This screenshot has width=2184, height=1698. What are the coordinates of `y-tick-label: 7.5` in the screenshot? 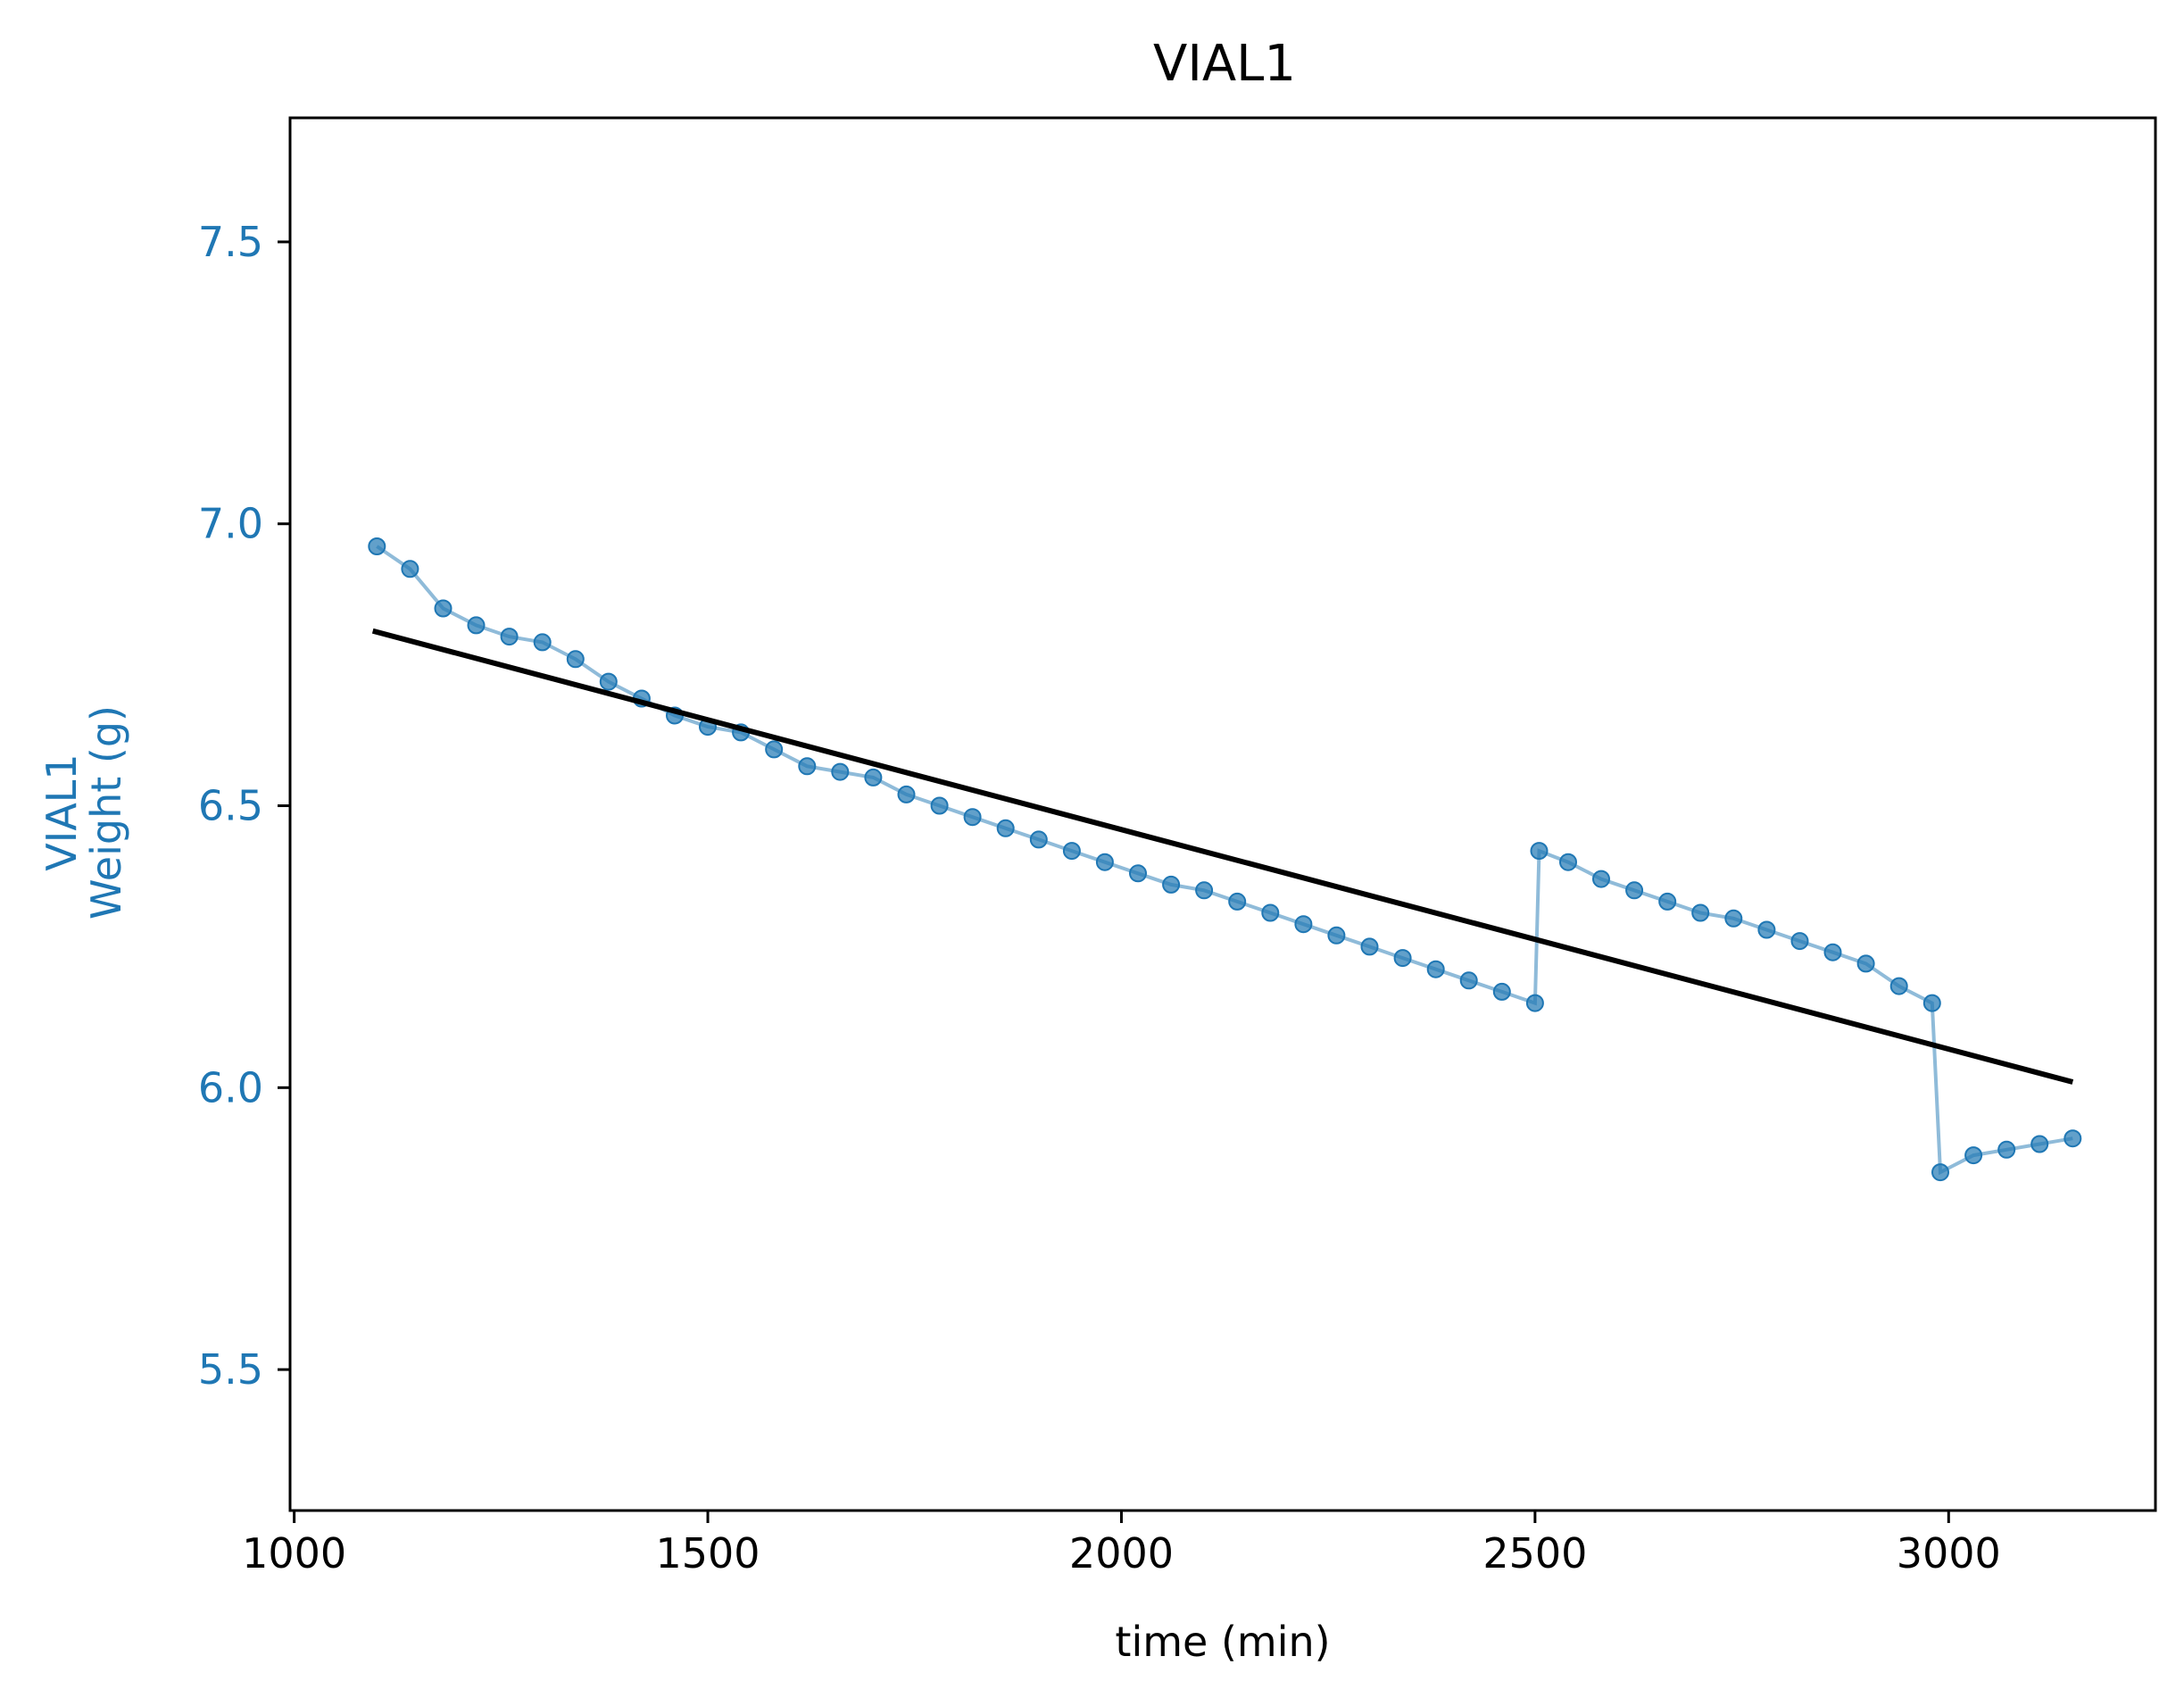 It's located at (231, 242).